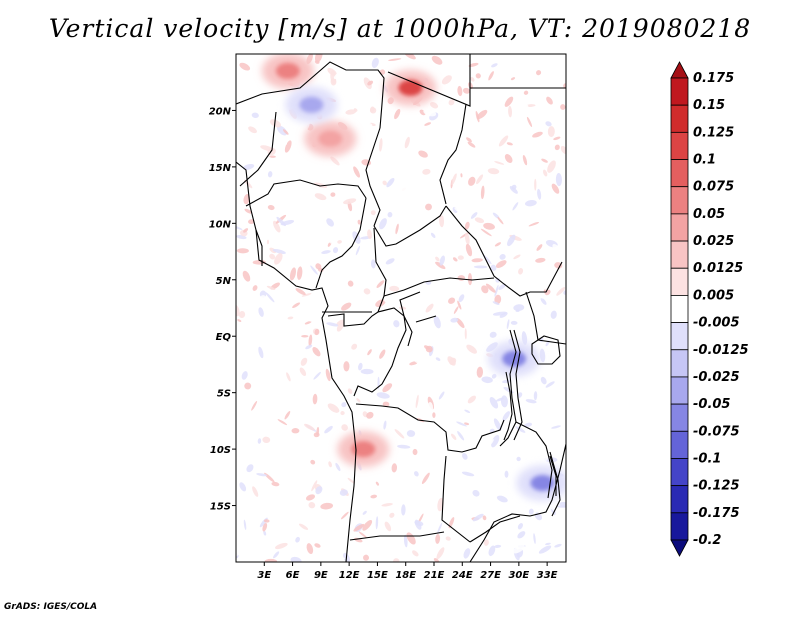 This screenshot has width=800, height=618. What do you see at coordinates (508, 388) in the screenshot?
I see `border-rift-west` at bounding box center [508, 388].